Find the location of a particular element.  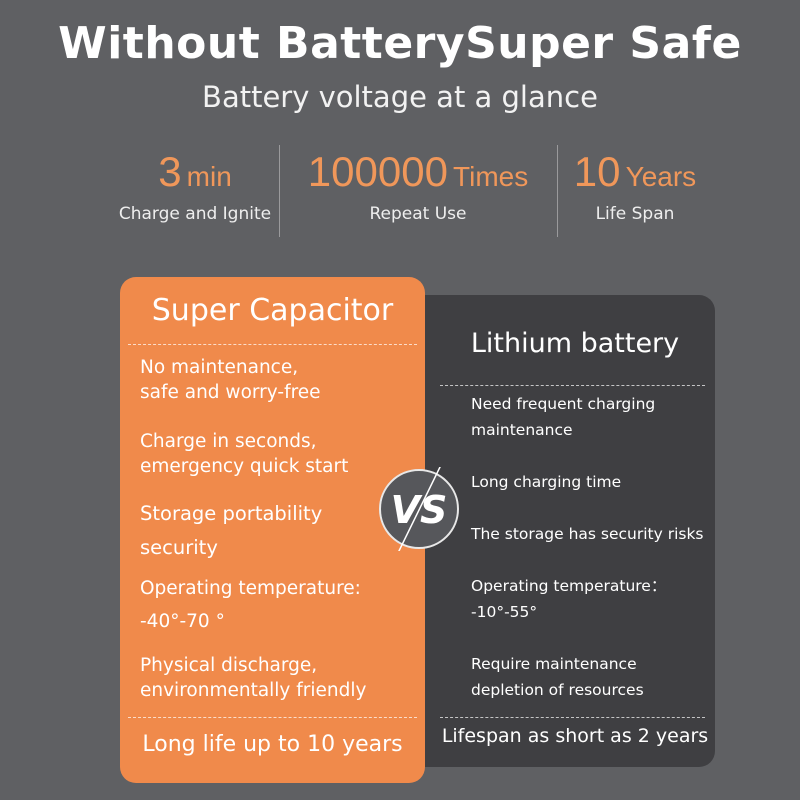

page-subtitle: Battery voltage at a glance is located at coordinates (400, 97).